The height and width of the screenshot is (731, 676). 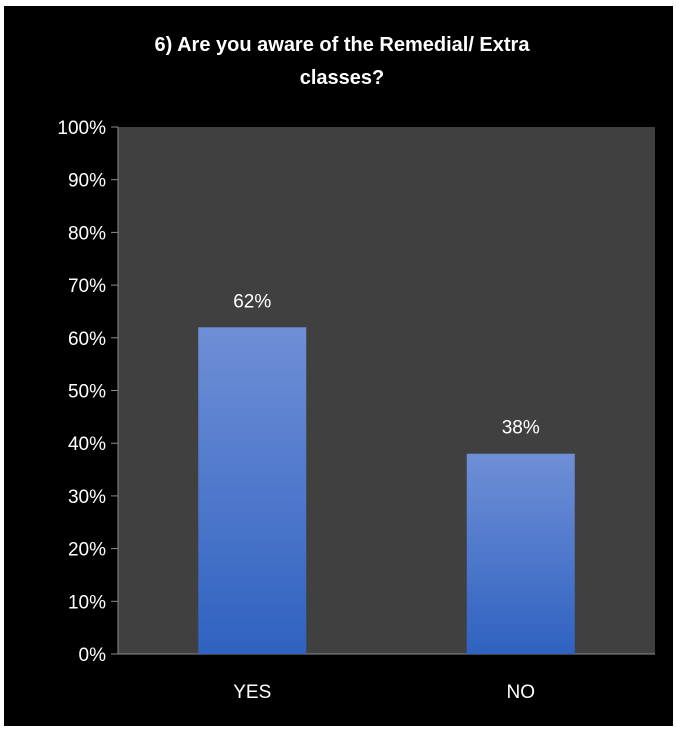 I want to click on y-tick-label: 100%, so click(x=81, y=128).